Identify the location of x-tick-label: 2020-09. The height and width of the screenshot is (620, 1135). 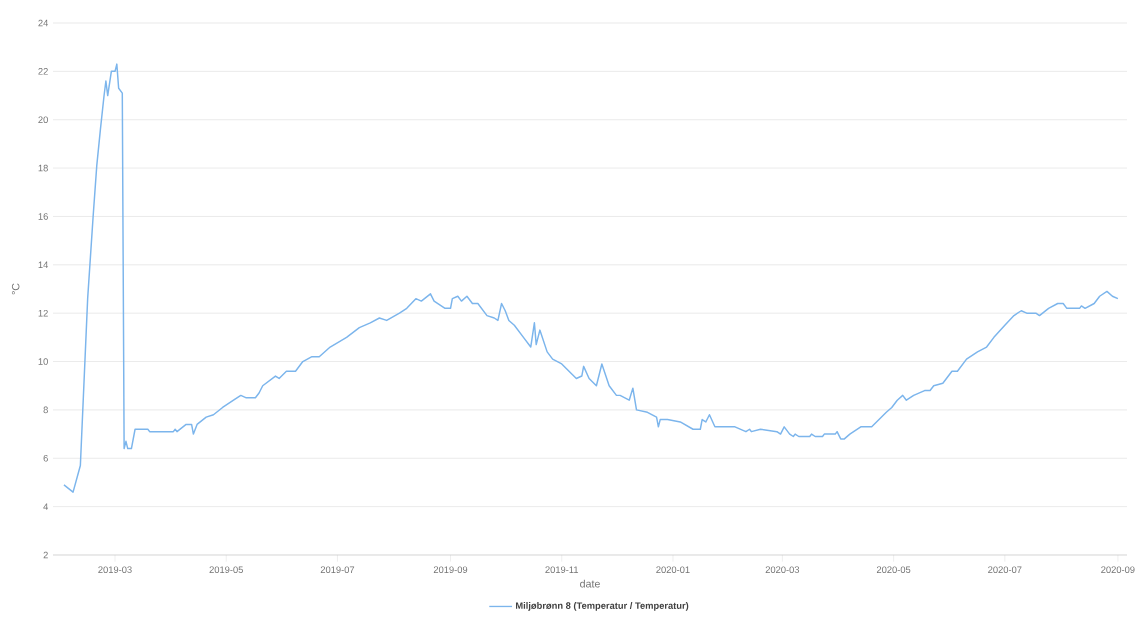
(1118, 569).